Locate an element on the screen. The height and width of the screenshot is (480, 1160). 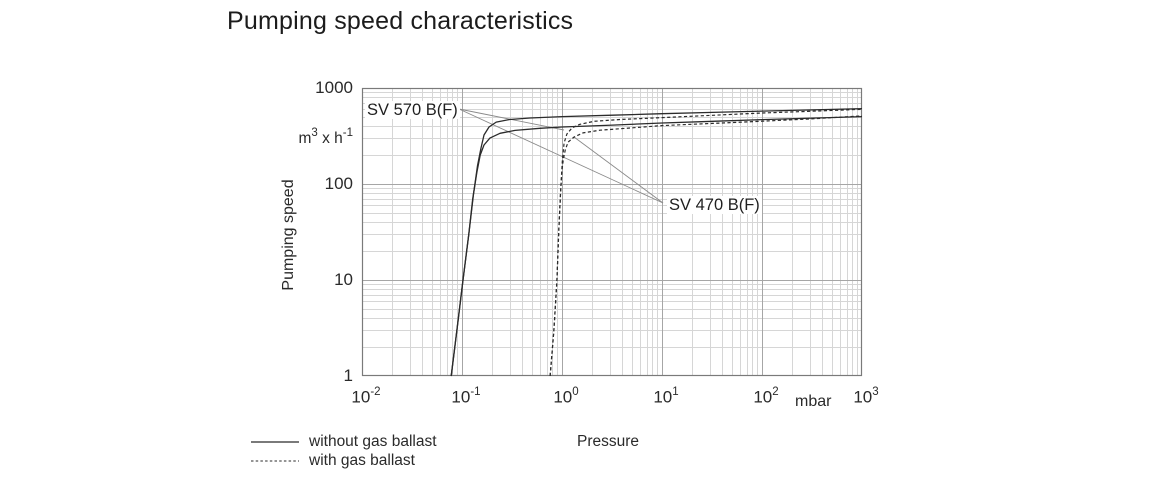
legend: without gas ballast with gas ballast is located at coordinates (343, 451).